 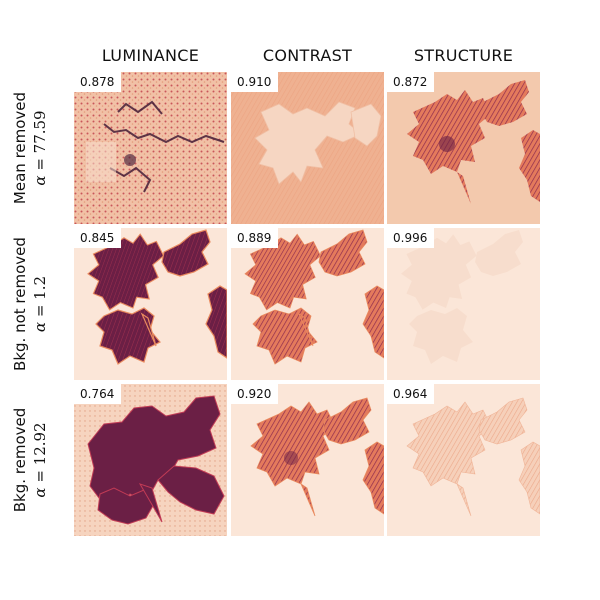 What do you see at coordinates (30, 304) in the screenshot?
I see `row-label-bkg-not-removed: Bkg. not removed α = 1.2` at bounding box center [30, 304].